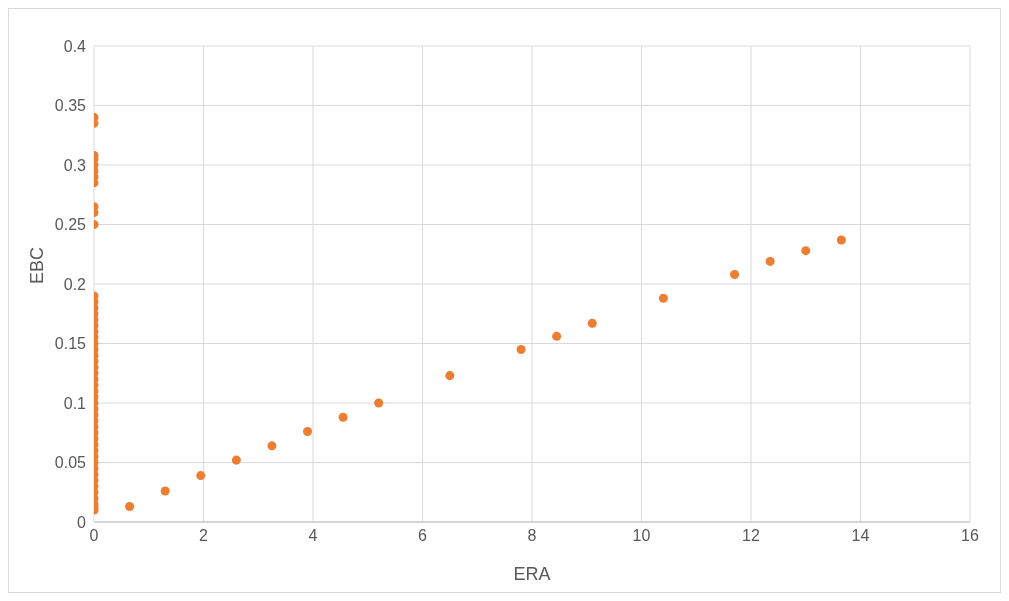  Describe the element at coordinates (70, 344) in the screenshot. I see `y-tick-label: 0.15` at that location.